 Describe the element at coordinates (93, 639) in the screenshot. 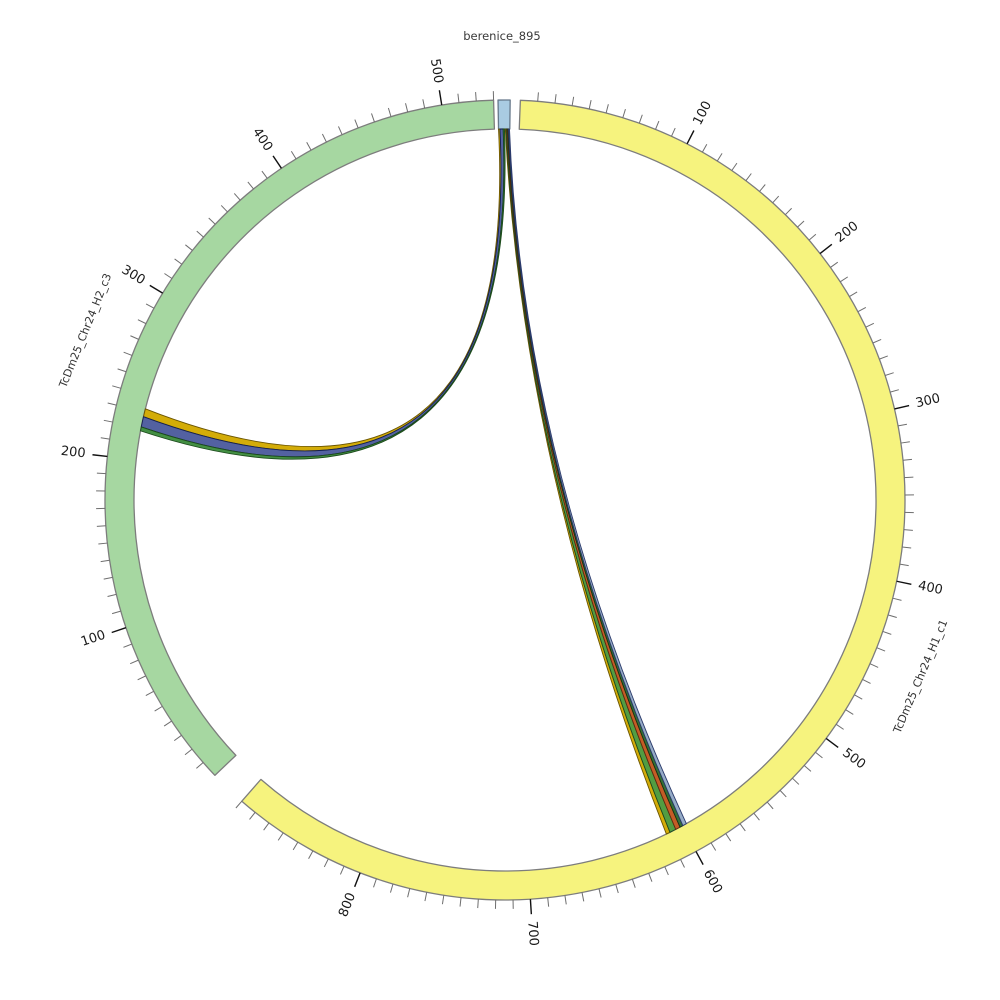

I see `tick-label: 100` at that location.